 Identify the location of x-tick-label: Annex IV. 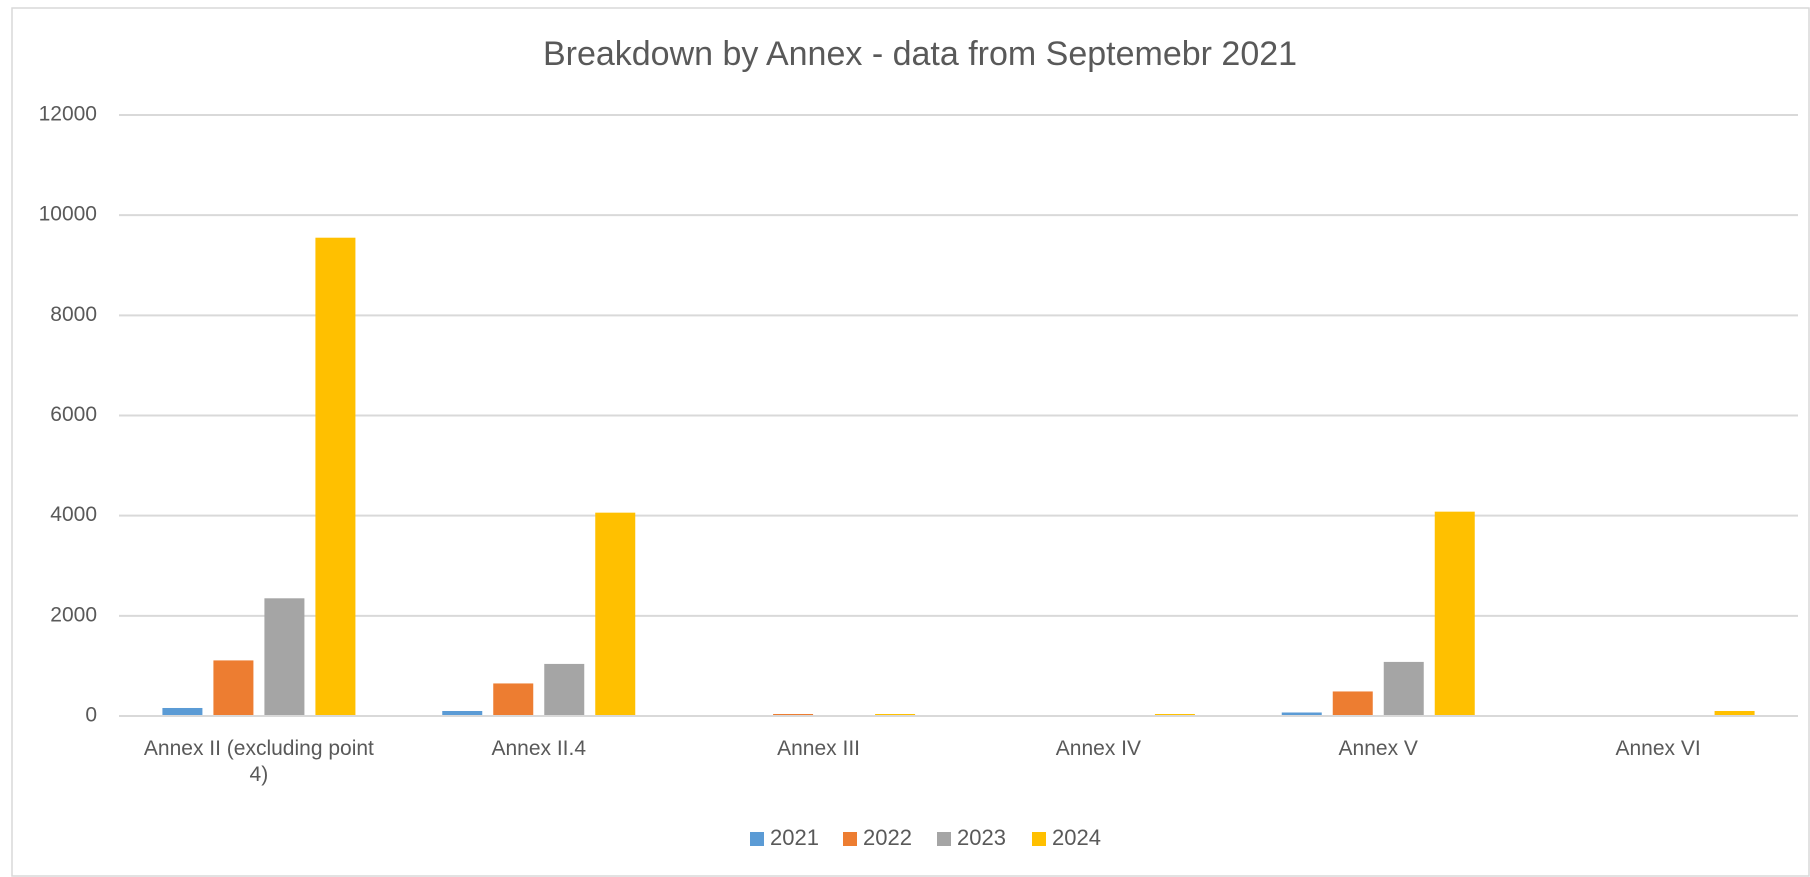
(1098, 748).